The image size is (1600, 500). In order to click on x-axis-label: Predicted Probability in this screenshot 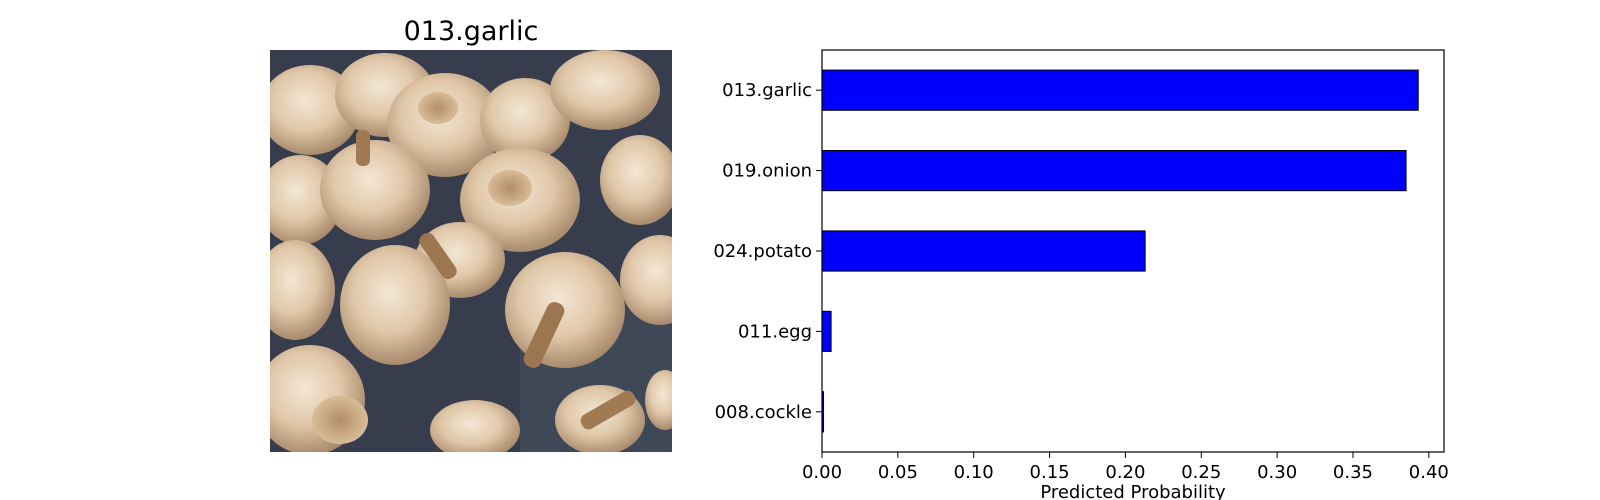, I will do `click(1133, 491)`.